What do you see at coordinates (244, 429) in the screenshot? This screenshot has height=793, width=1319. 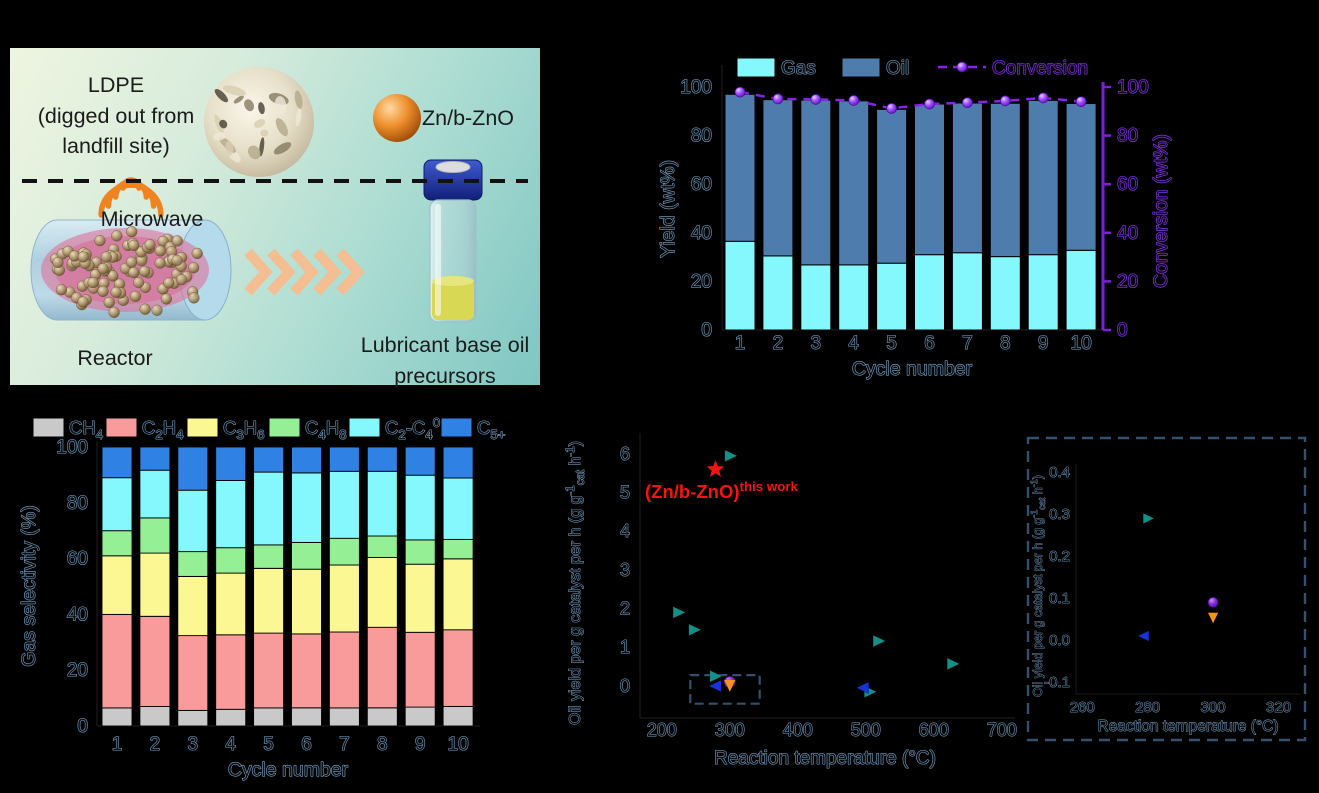 I see `legend-label: C3H6` at bounding box center [244, 429].